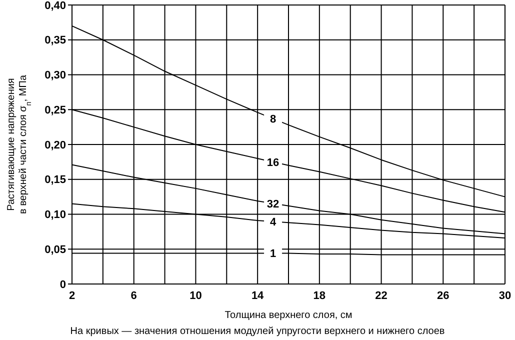 Image resolution: width=515 pixels, height=340 pixels. What do you see at coordinates (319, 296) in the screenshot?
I see `x-tick-label: 18` at bounding box center [319, 296].